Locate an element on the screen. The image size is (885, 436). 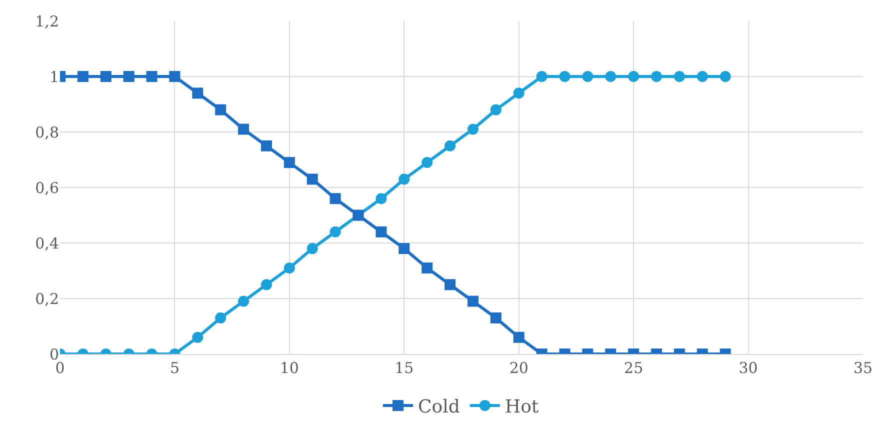
x-tick-label: 20 is located at coordinates (518, 368).